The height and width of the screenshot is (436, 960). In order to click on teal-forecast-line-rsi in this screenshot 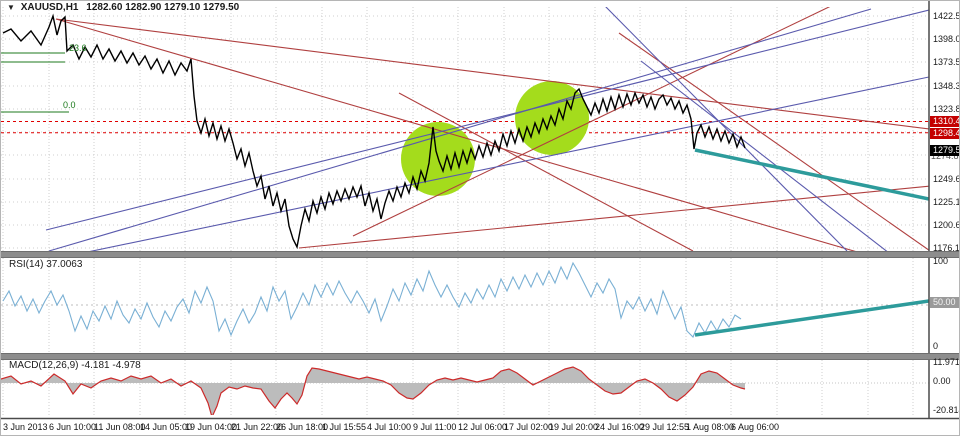, I will do `click(811, 318)`.